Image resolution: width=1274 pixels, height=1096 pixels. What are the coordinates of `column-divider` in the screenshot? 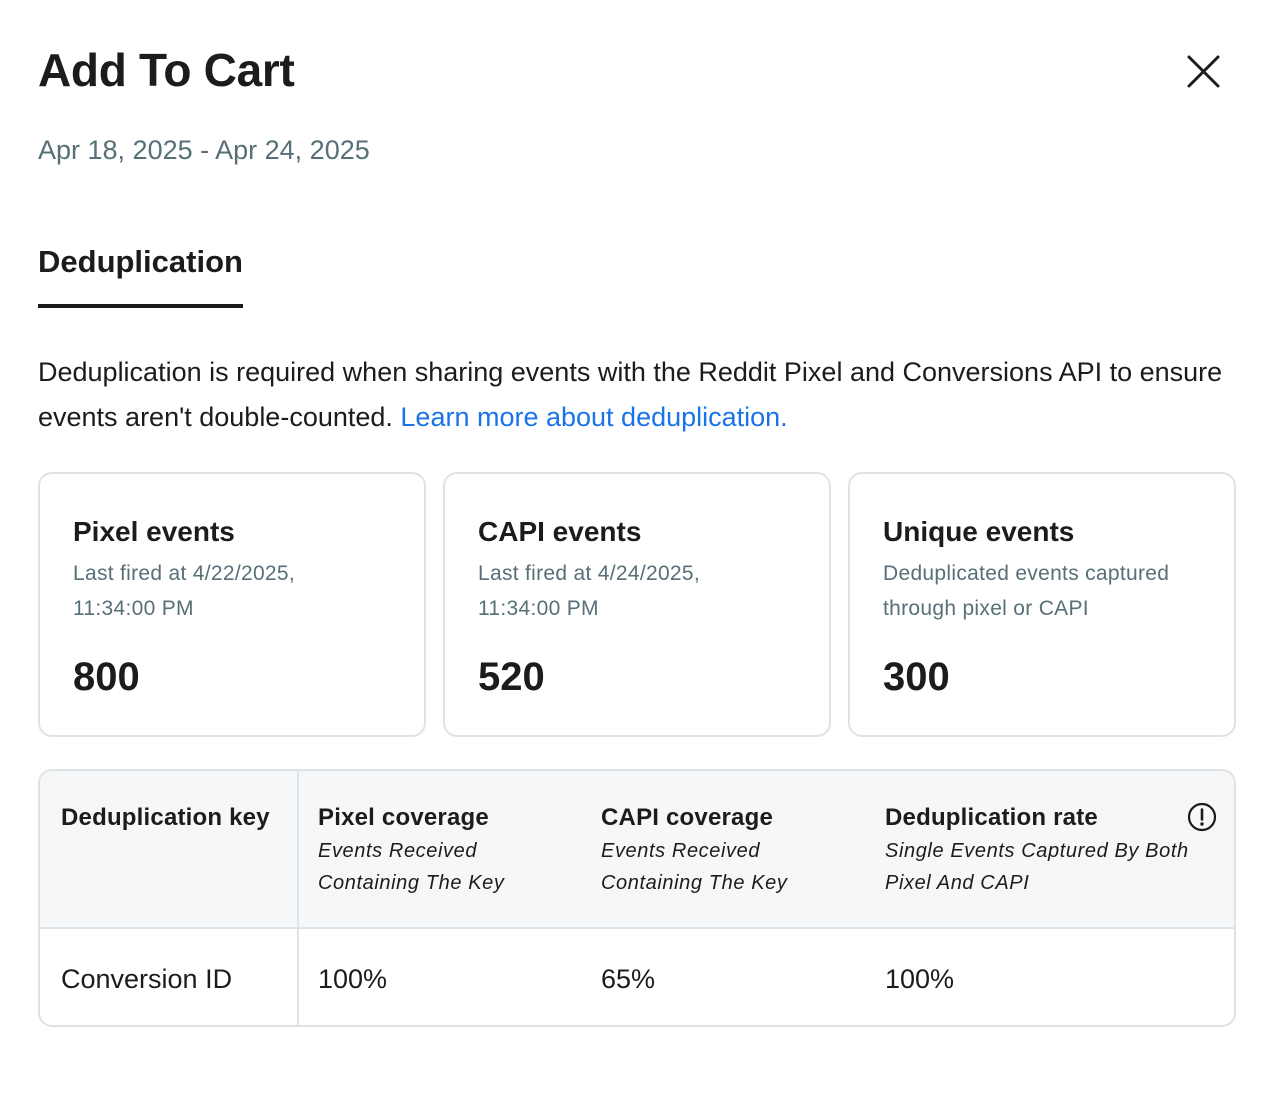 It's located at (298, 898).